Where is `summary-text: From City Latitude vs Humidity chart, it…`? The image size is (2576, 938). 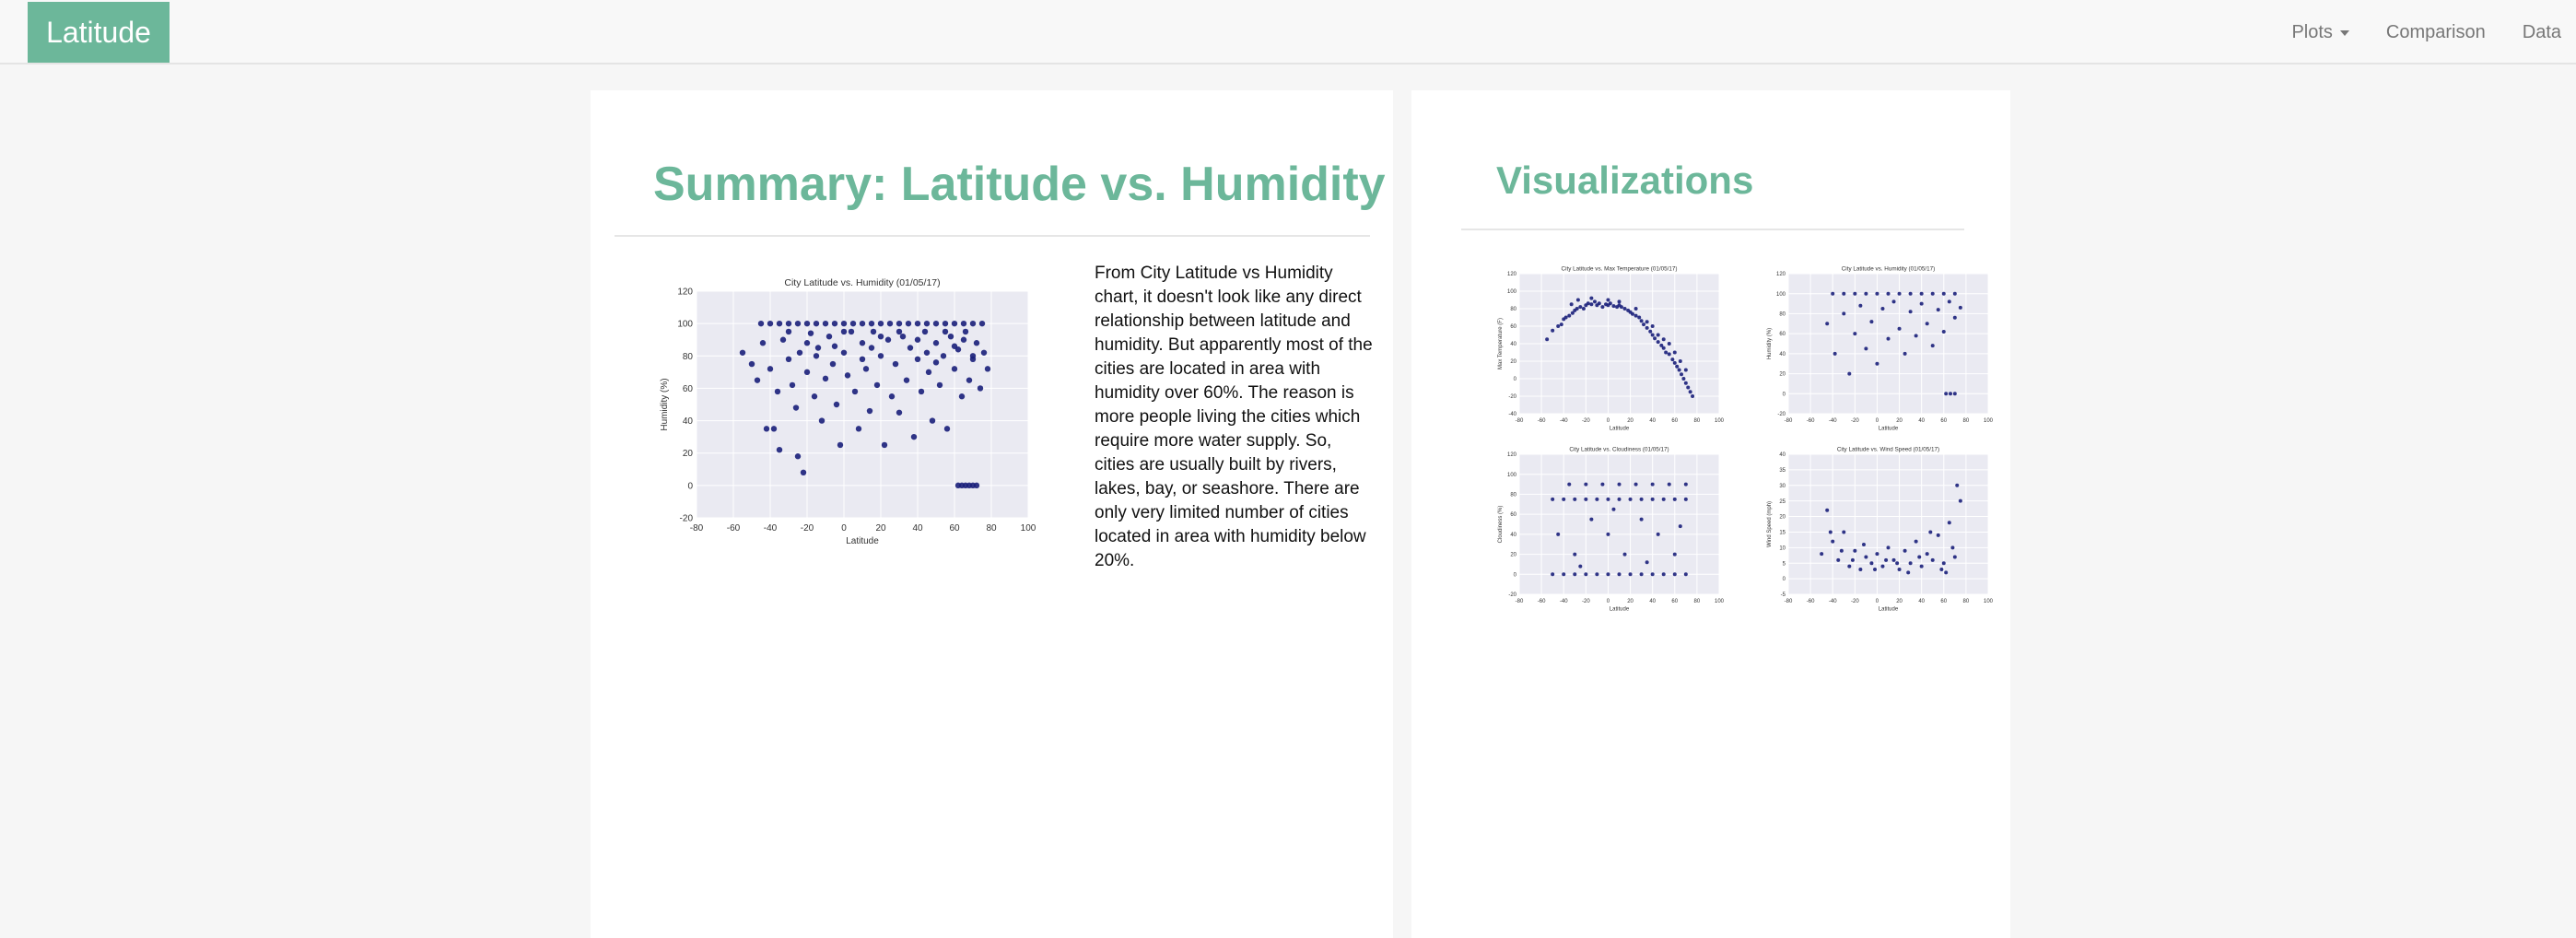
summary-text: From City Latitude vs Humidity chart, it… is located at coordinates (1234, 417).